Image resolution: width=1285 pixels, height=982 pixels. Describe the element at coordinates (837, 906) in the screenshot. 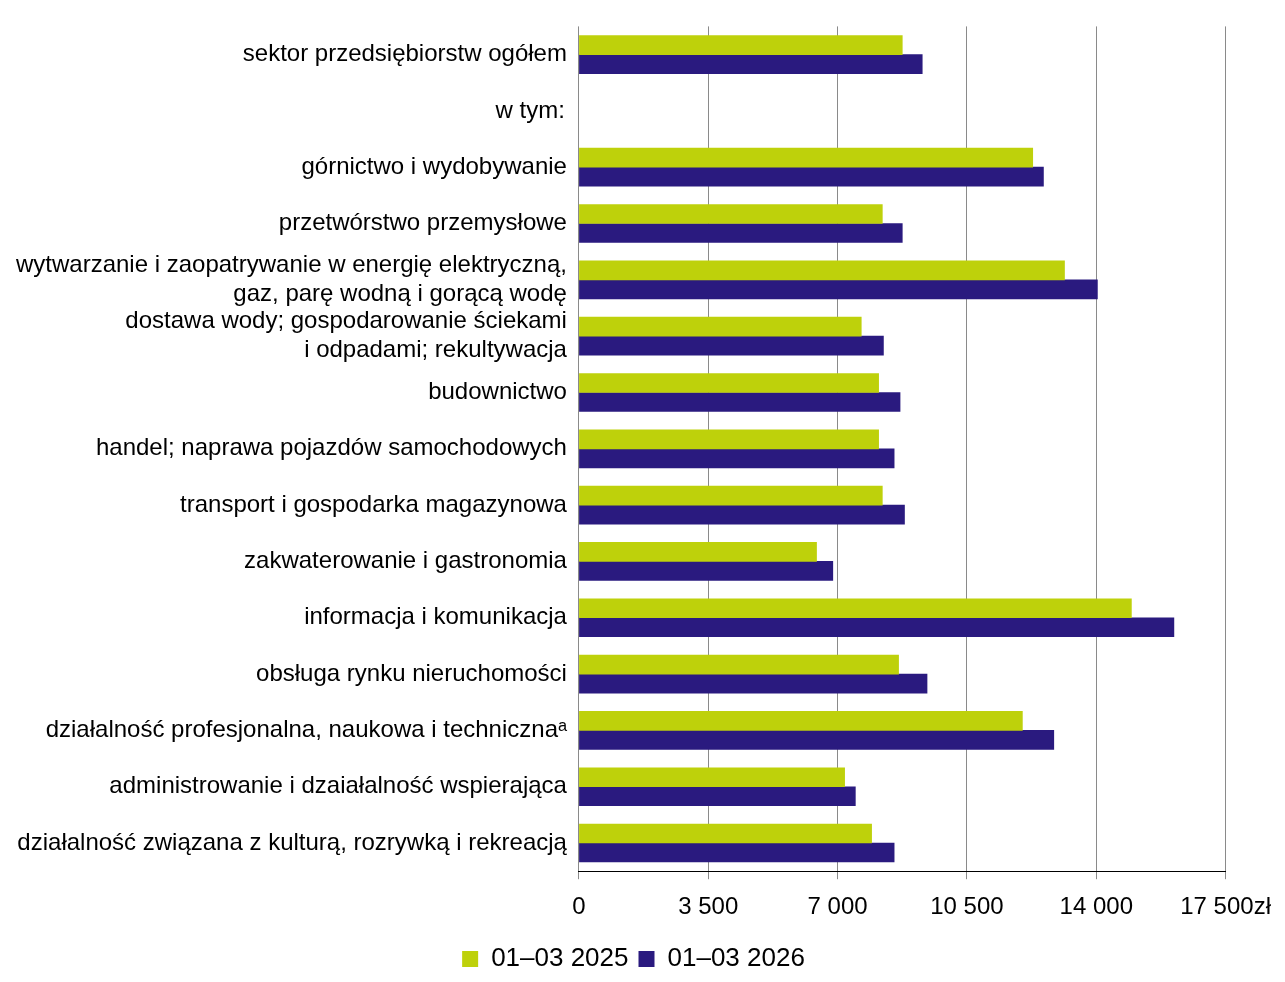

I see `x-tick-label: 7 000` at that location.